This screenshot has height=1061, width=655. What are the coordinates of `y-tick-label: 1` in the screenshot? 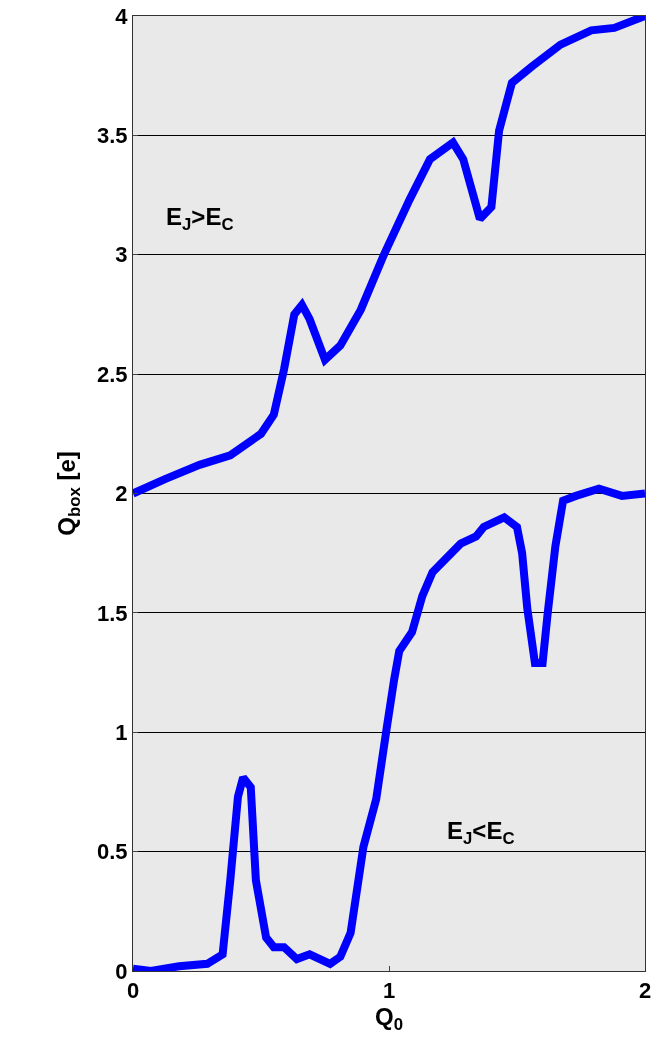 It's located at (121, 732).